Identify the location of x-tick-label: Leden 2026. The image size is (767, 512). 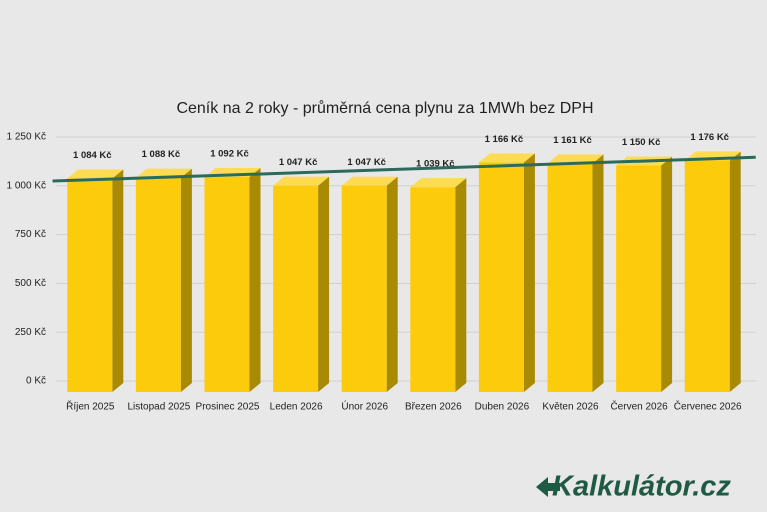
(296, 407).